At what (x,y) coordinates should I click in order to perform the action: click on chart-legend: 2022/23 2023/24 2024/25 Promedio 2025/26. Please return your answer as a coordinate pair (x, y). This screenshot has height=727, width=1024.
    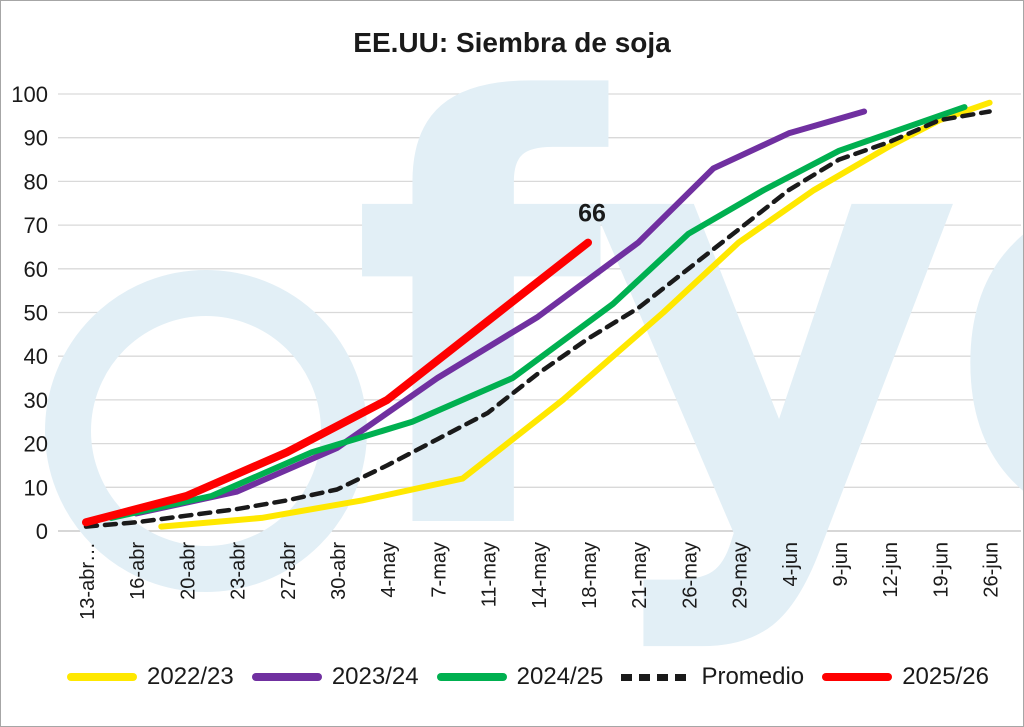
    Looking at the image, I should click on (528, 677).